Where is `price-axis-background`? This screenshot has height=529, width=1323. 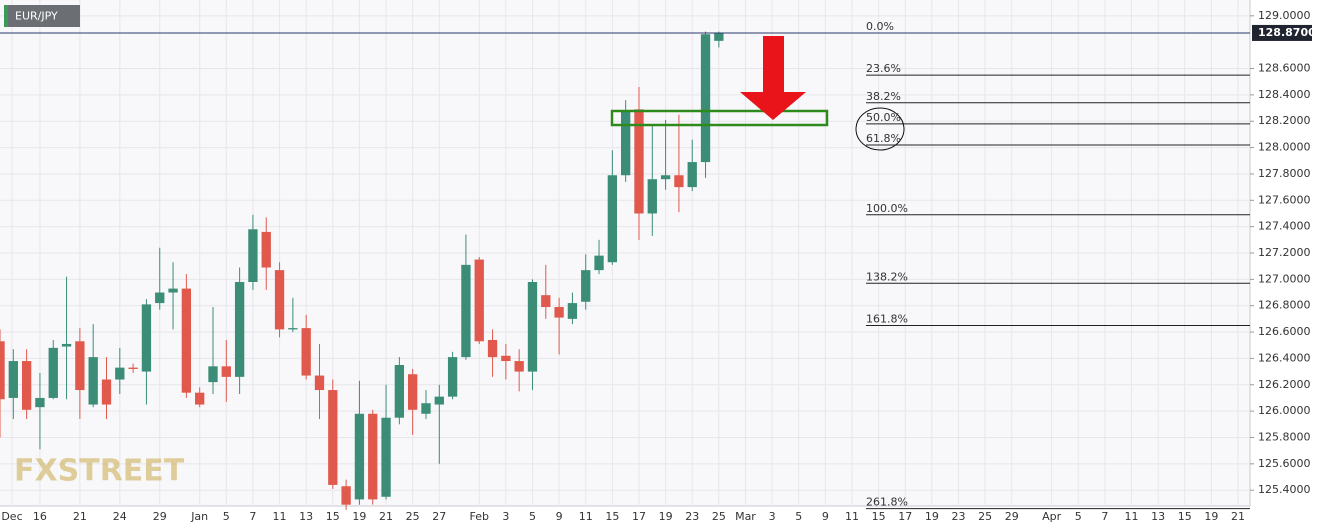 price-axis-background is located at coordinates (1286, 264).